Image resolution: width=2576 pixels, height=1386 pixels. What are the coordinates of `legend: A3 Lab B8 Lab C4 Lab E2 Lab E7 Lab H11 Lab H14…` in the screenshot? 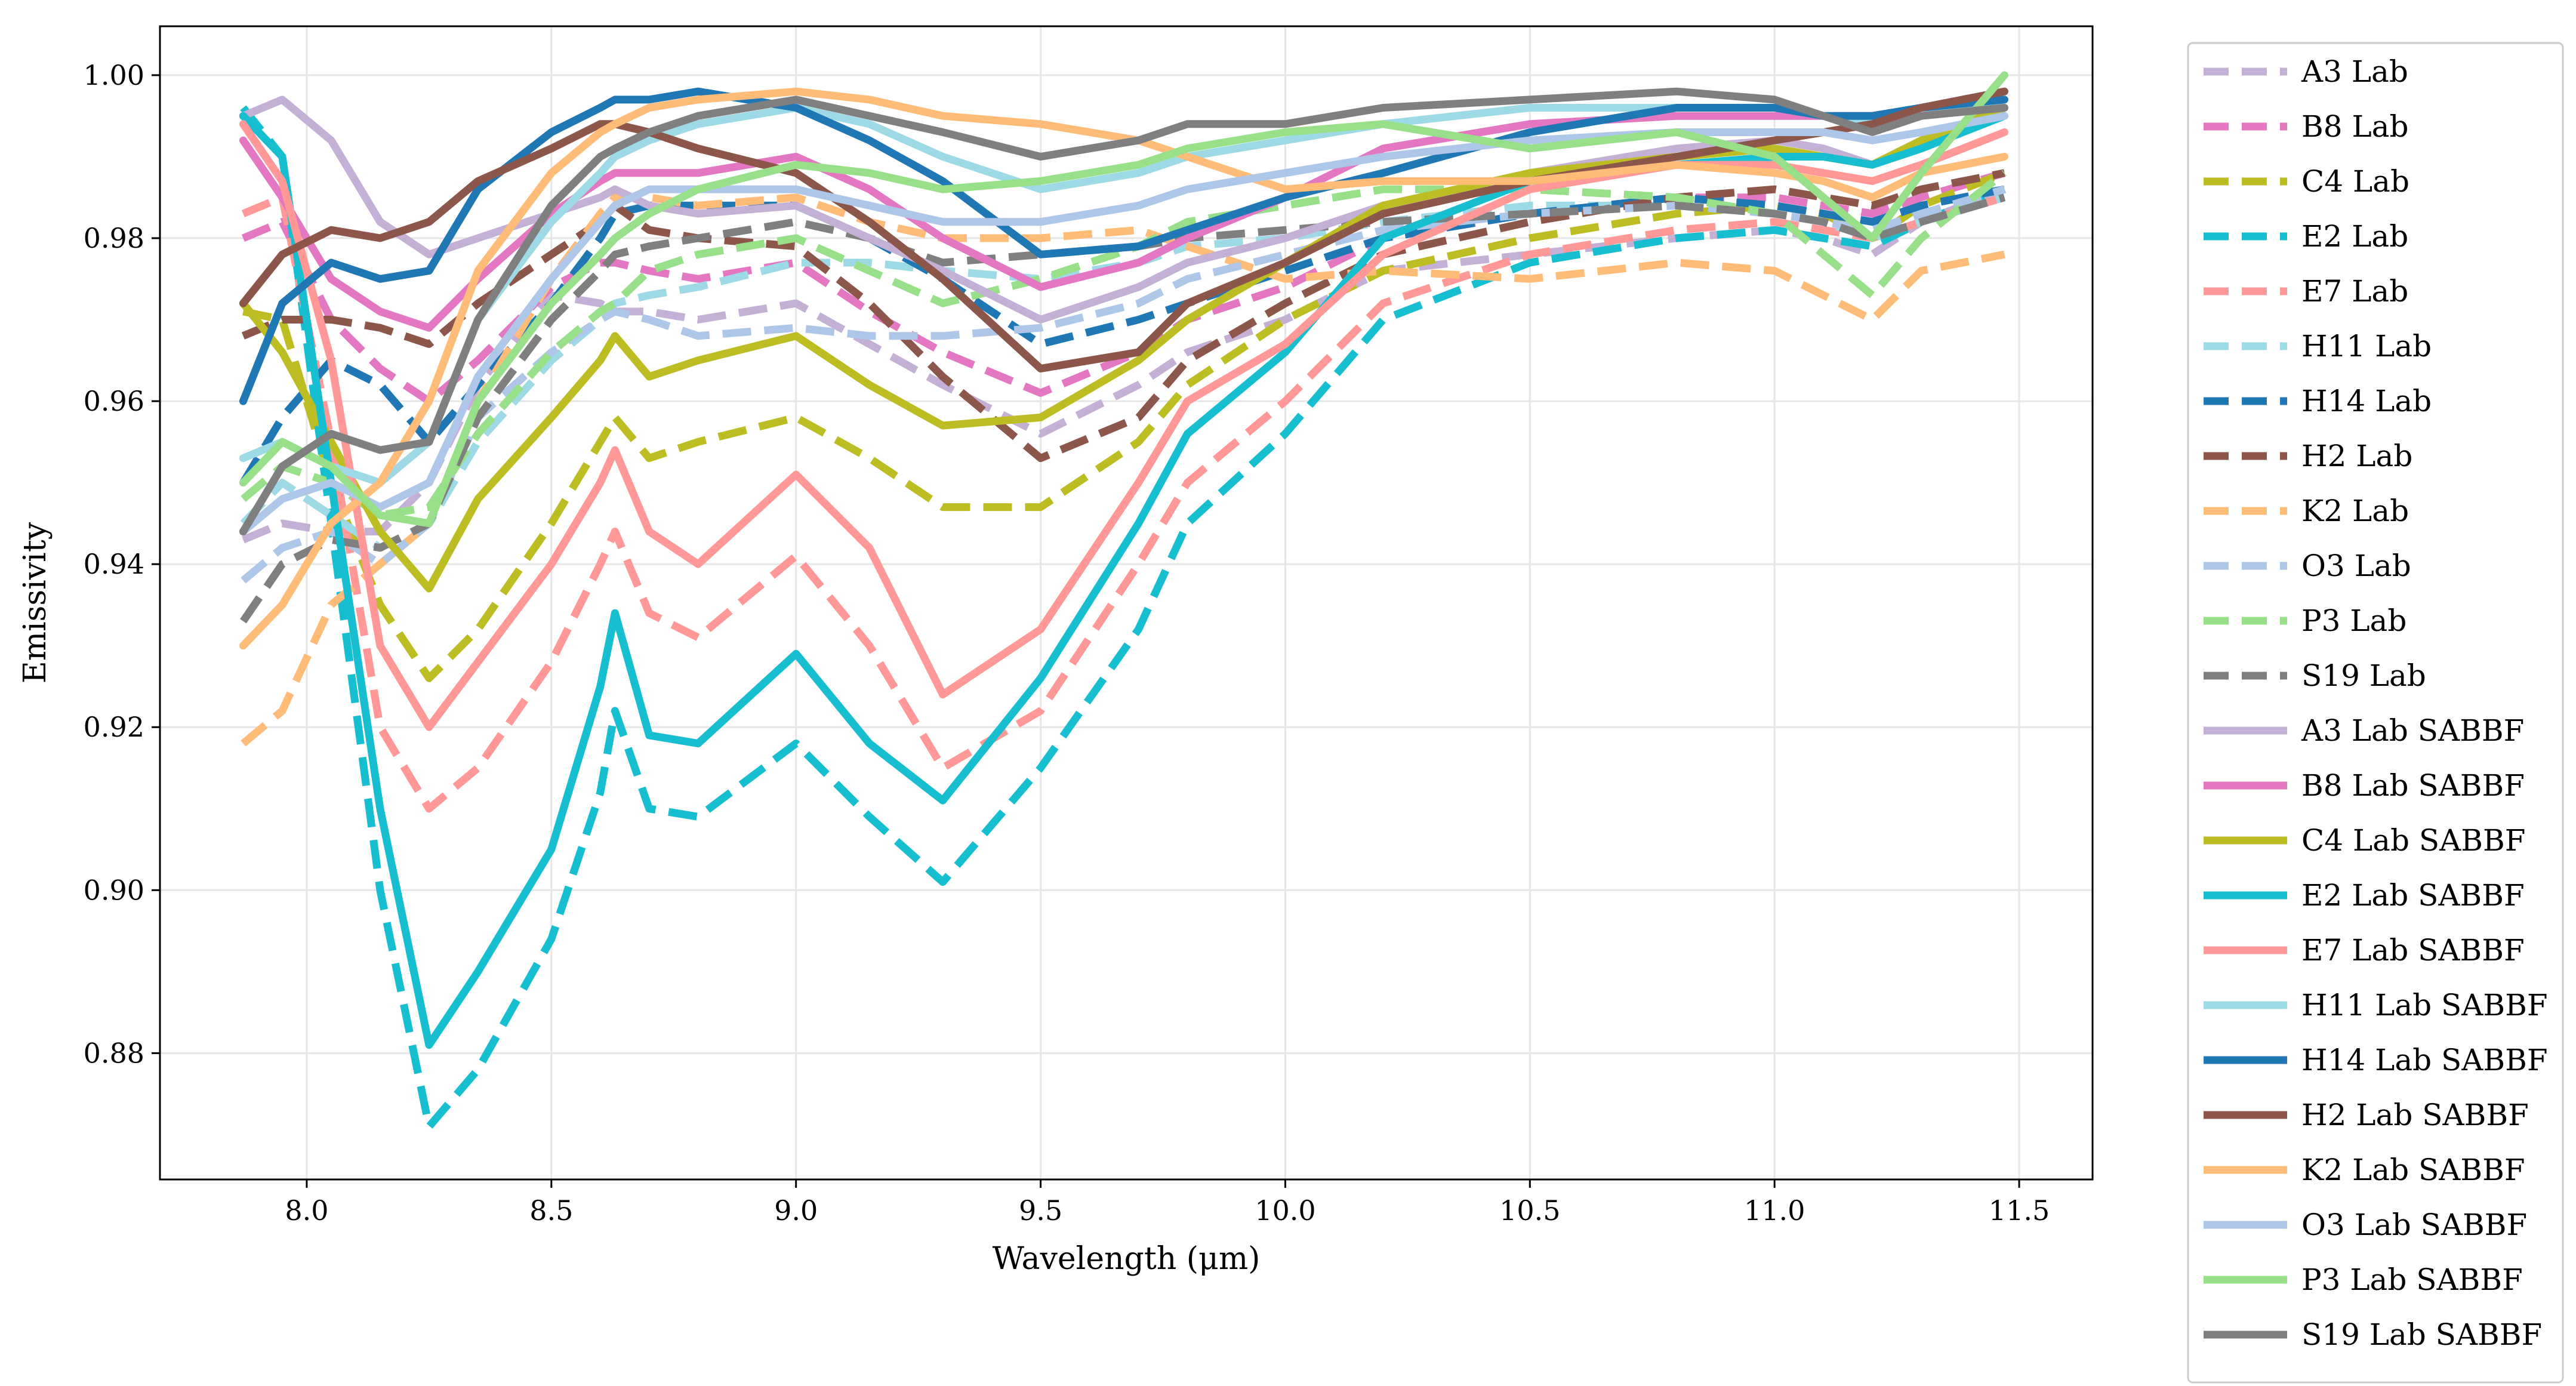 It's located at (2375, 713).